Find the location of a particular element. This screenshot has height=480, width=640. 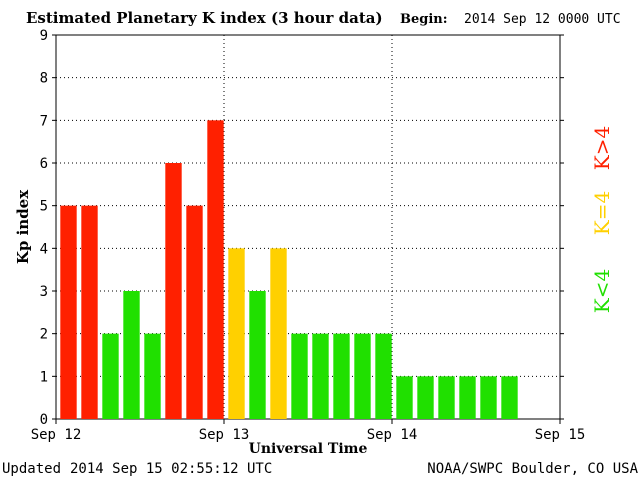

legend-quiet: K<4 is located at coordinates (602, 291).